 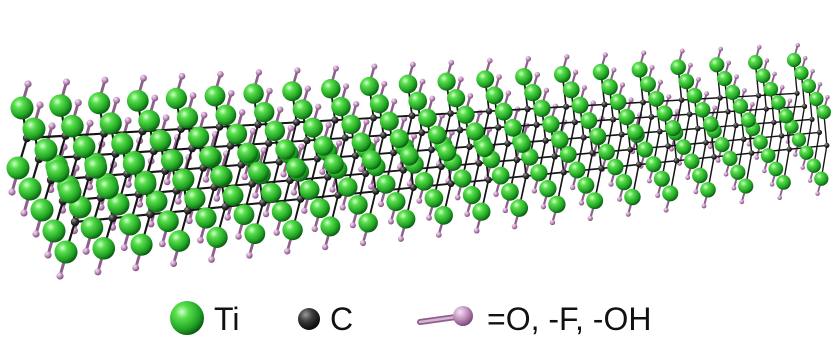 I want to click on carbon-atom-icon, so click(x=309, y=319).